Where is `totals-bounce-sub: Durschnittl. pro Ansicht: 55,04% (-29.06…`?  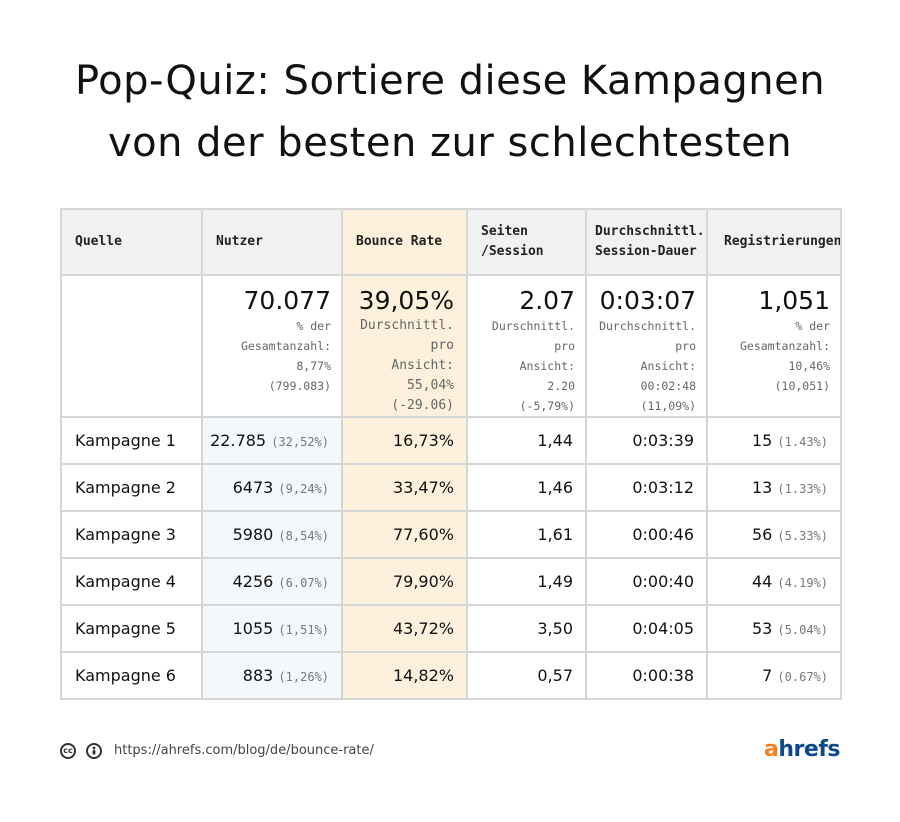
totals-bounce-sub: Durschnittl. pro Ansicht: 55,04% (-29.06… is located at coordinates (407, 365).